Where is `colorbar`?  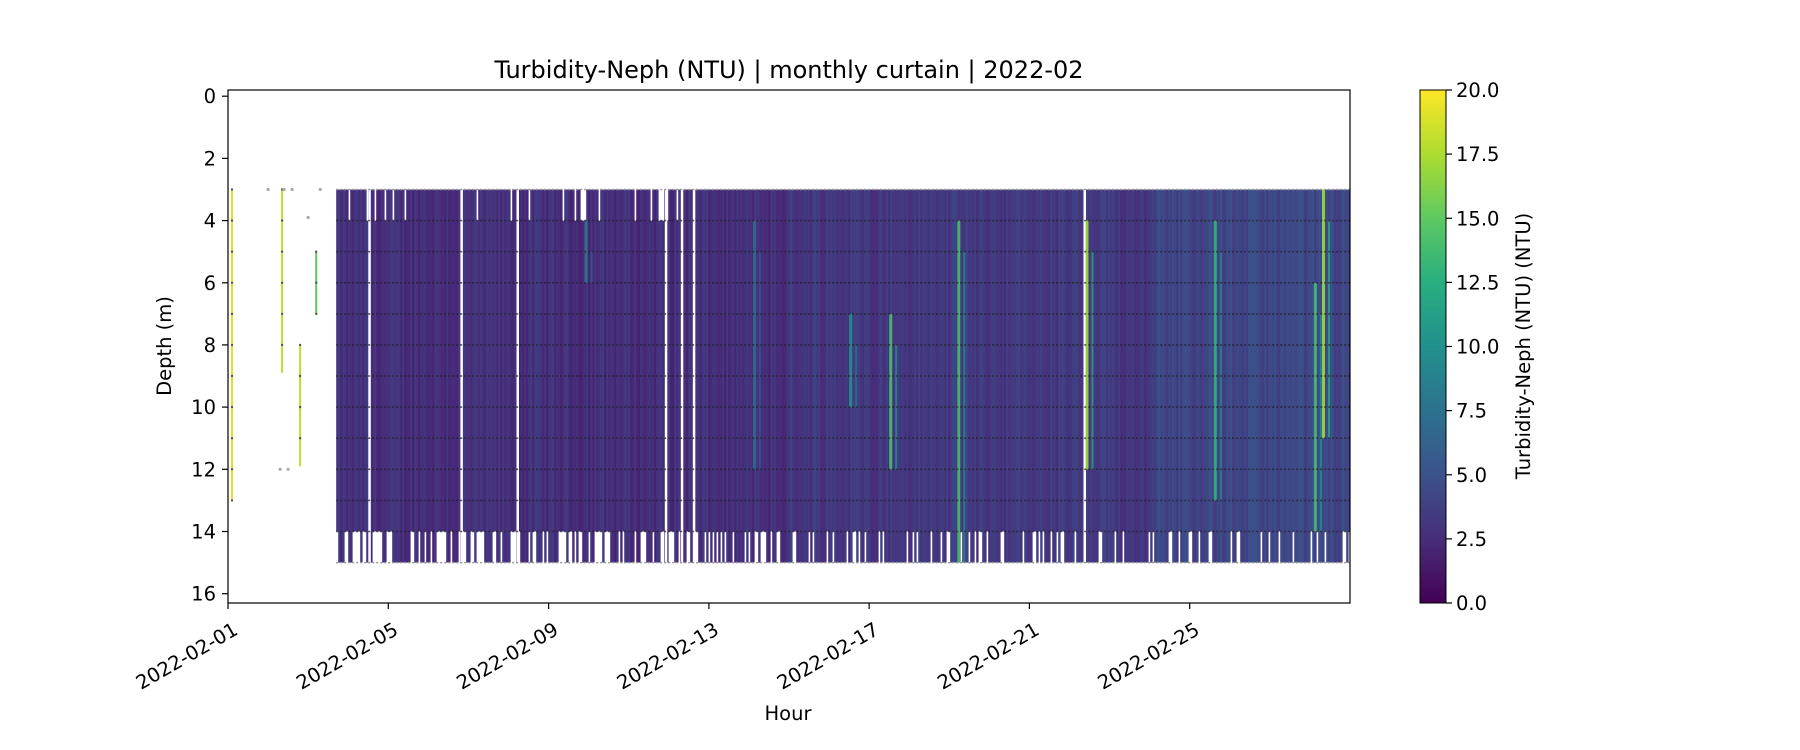 colorbar is located at coordinates (1433, 346).